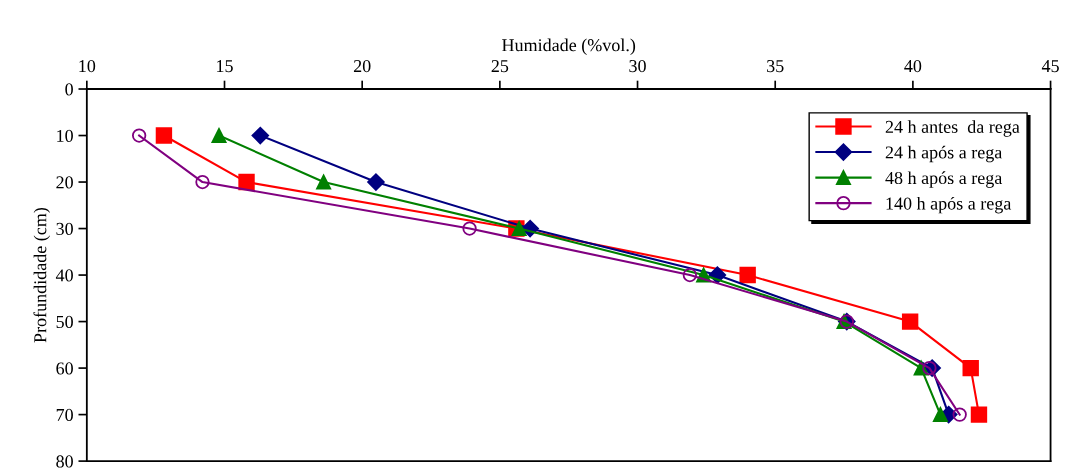  Describe the element at coordinates (952, 128) in the screenshot. I see `legend-label: 24 h antes da rega` at that location.